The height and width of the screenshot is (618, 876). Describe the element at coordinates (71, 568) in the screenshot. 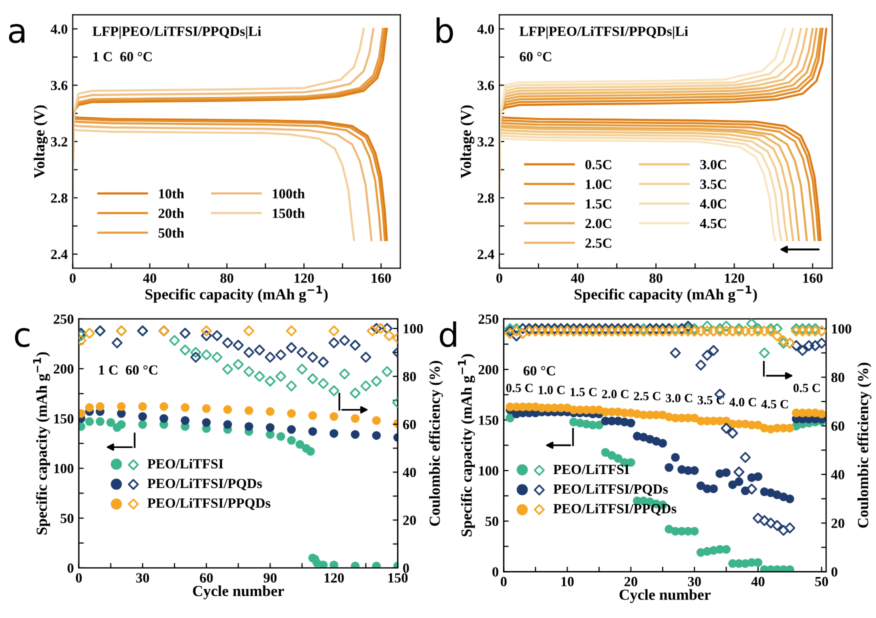

I see `y-tick-label: 0` at that location.